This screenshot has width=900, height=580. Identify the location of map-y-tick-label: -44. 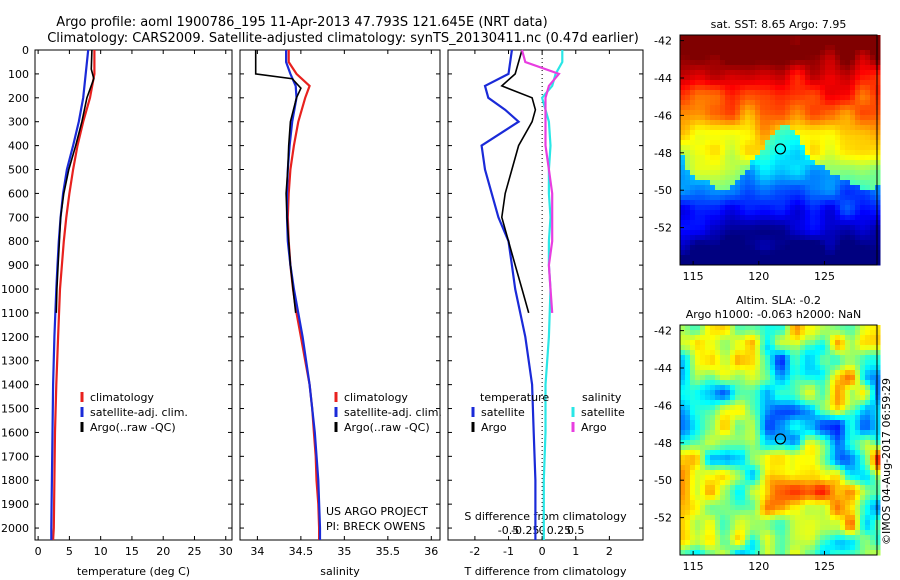
(663, 368).